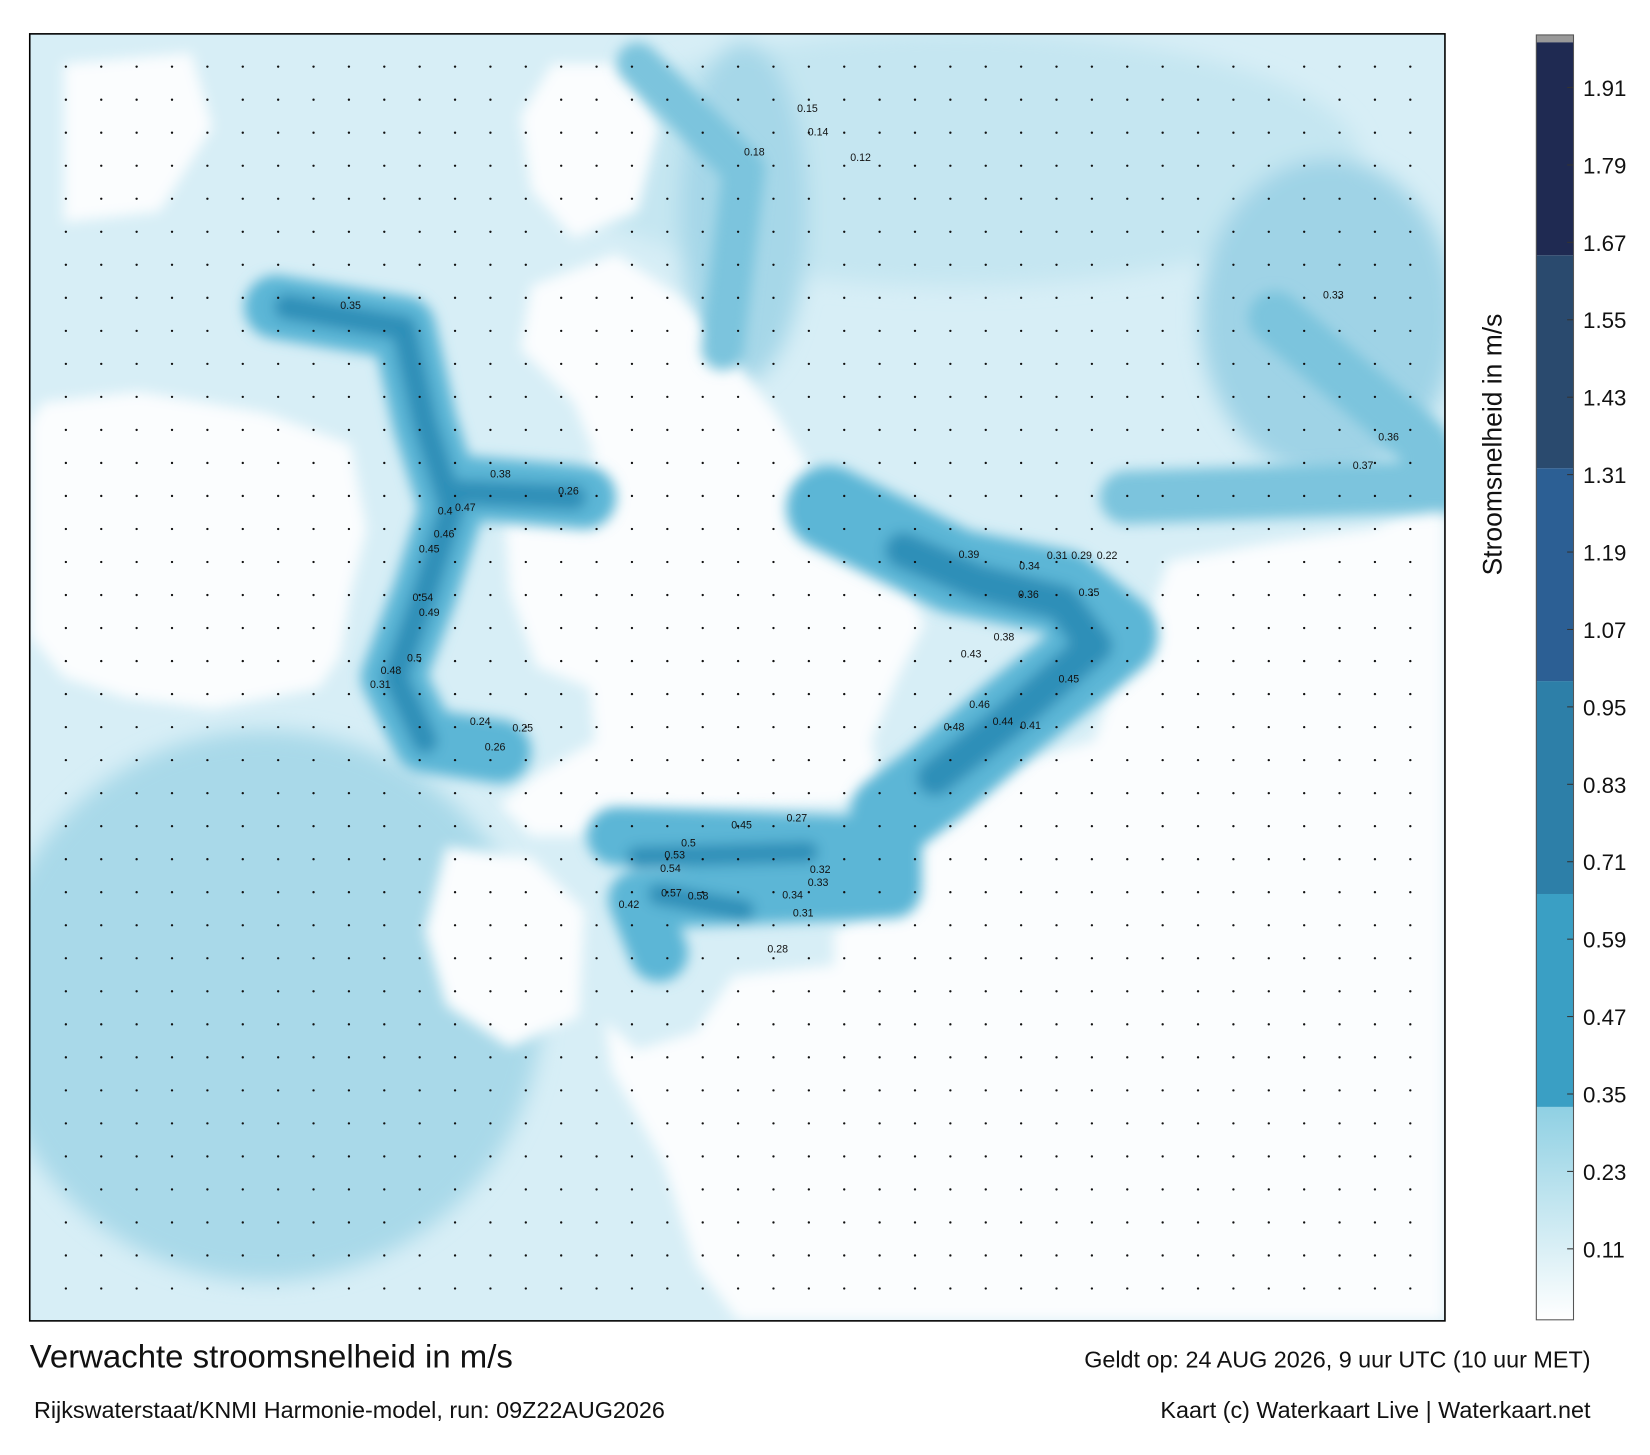 This screenshot has width=1650, height=1455. What do you see at coordinates (971, 654) in the screenshot?
I see `map-value-label: 0.43` at bounding box center [971, 654].